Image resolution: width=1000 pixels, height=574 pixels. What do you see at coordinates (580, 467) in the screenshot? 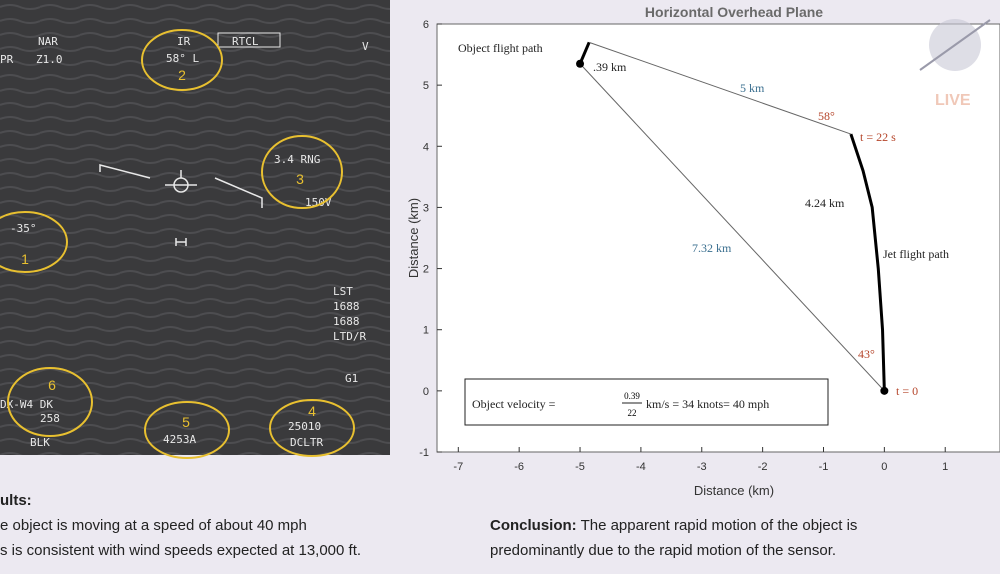
I see `x-tick-label: -5` at bounding box center [580, 467].